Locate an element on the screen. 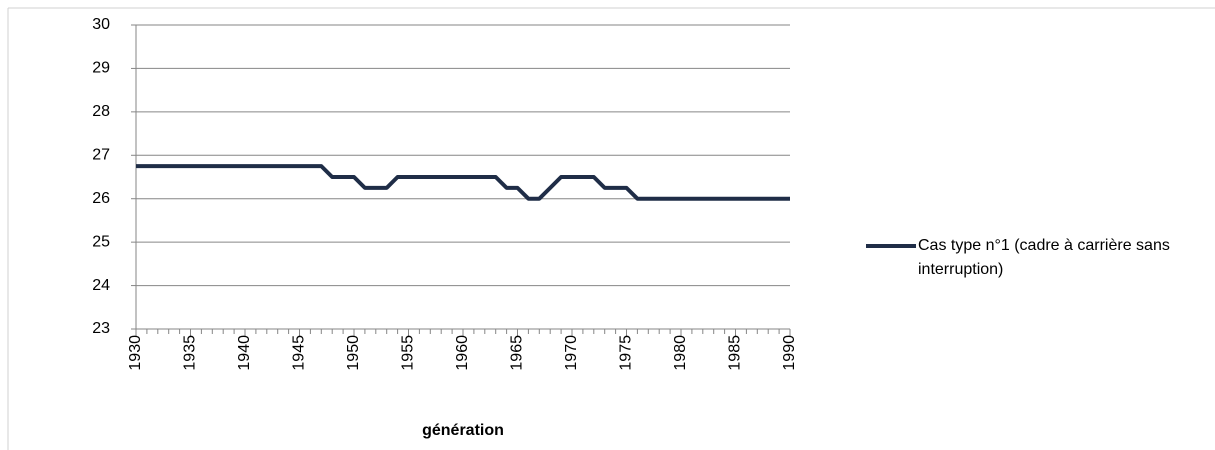  y-tick-label: 30 is located at coordinates (101, 24).